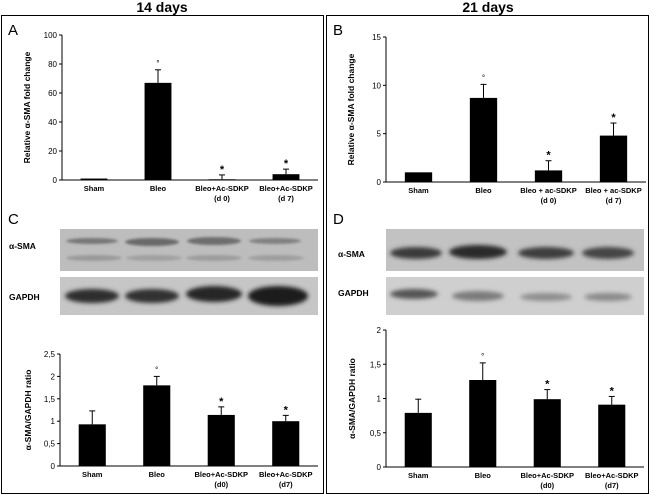  I want to click on panel-letter-c: C, so click(13, 219).